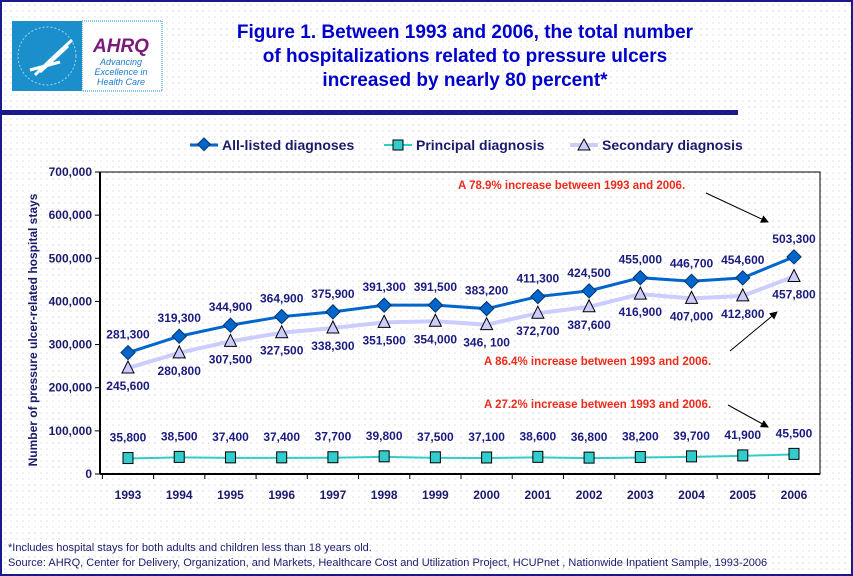  What do you see at coordinates (384, 436) in the screenshot?
I see `data-label: 39,800` at bounding box center [384, 436].